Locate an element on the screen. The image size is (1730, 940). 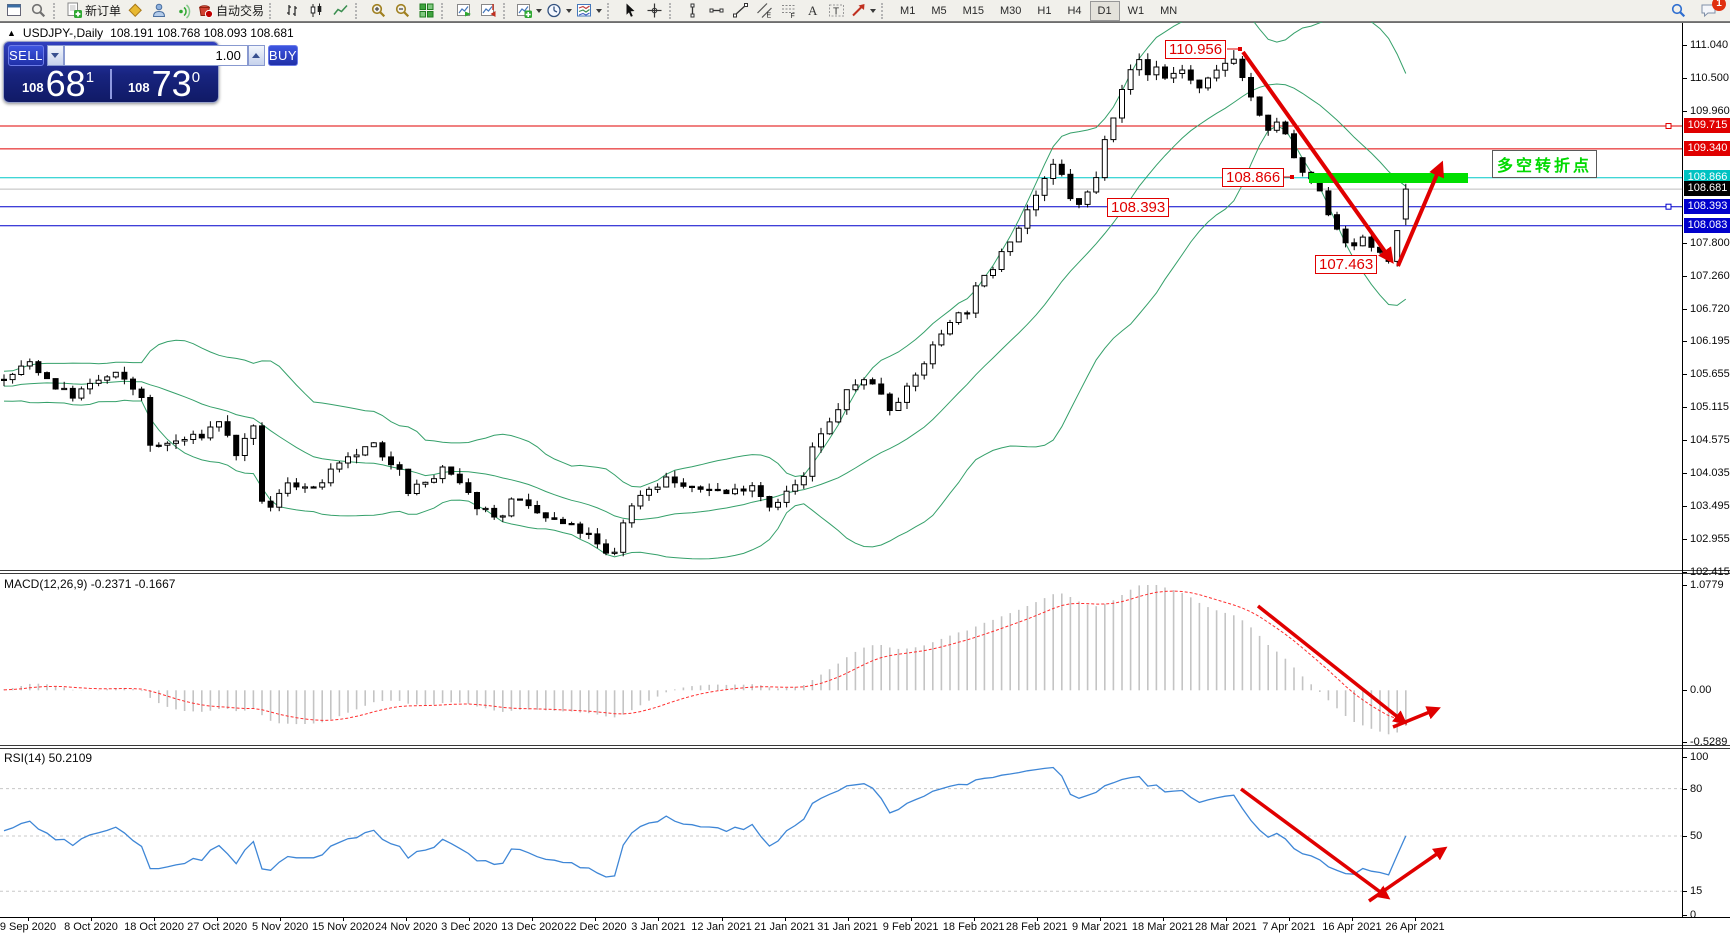
autotrading-icon: 自动交易 is located at coordinates (230, 11).